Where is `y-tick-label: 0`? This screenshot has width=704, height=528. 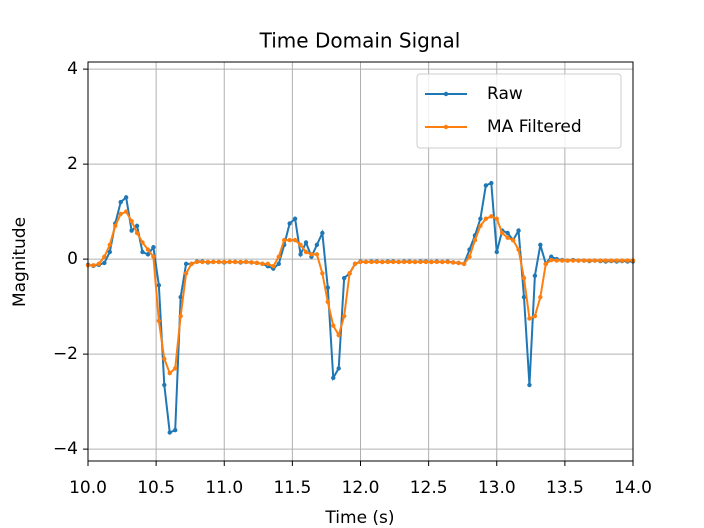 y-tick-label: 0 is located at coordinates (72, 259).